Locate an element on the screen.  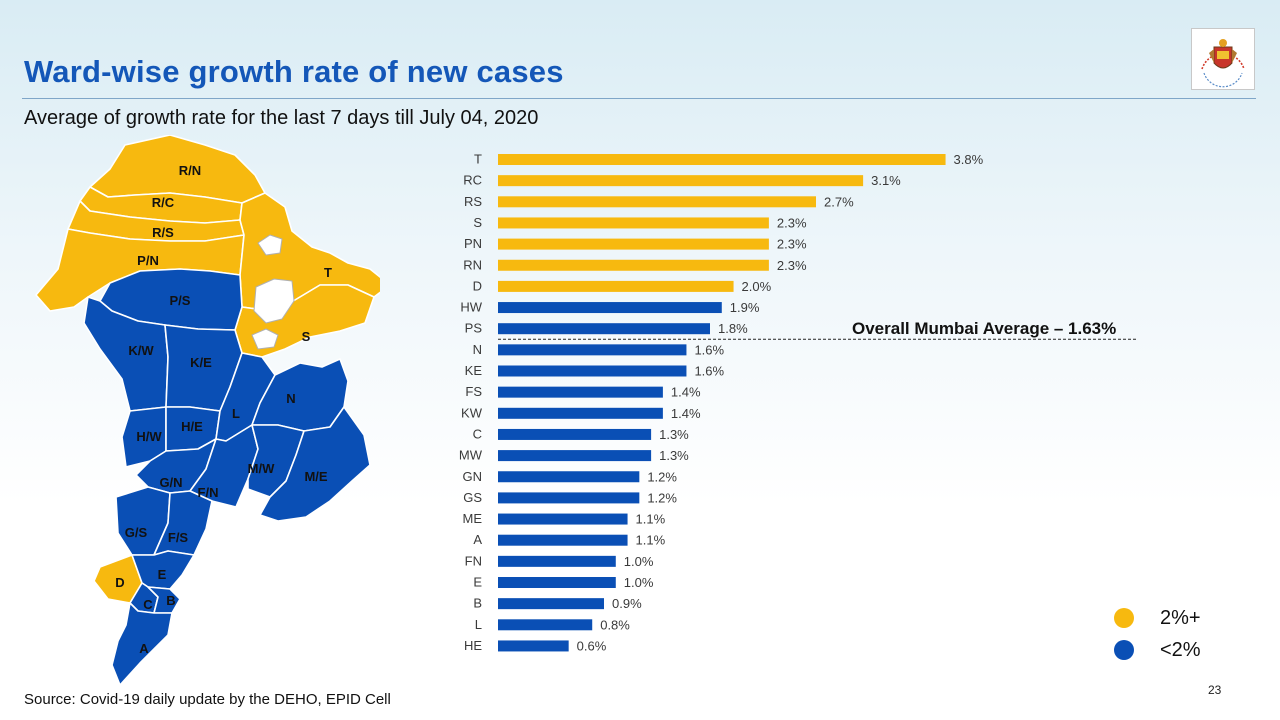
bar-value-label: 3.8% is located at coordinates (969, 159).